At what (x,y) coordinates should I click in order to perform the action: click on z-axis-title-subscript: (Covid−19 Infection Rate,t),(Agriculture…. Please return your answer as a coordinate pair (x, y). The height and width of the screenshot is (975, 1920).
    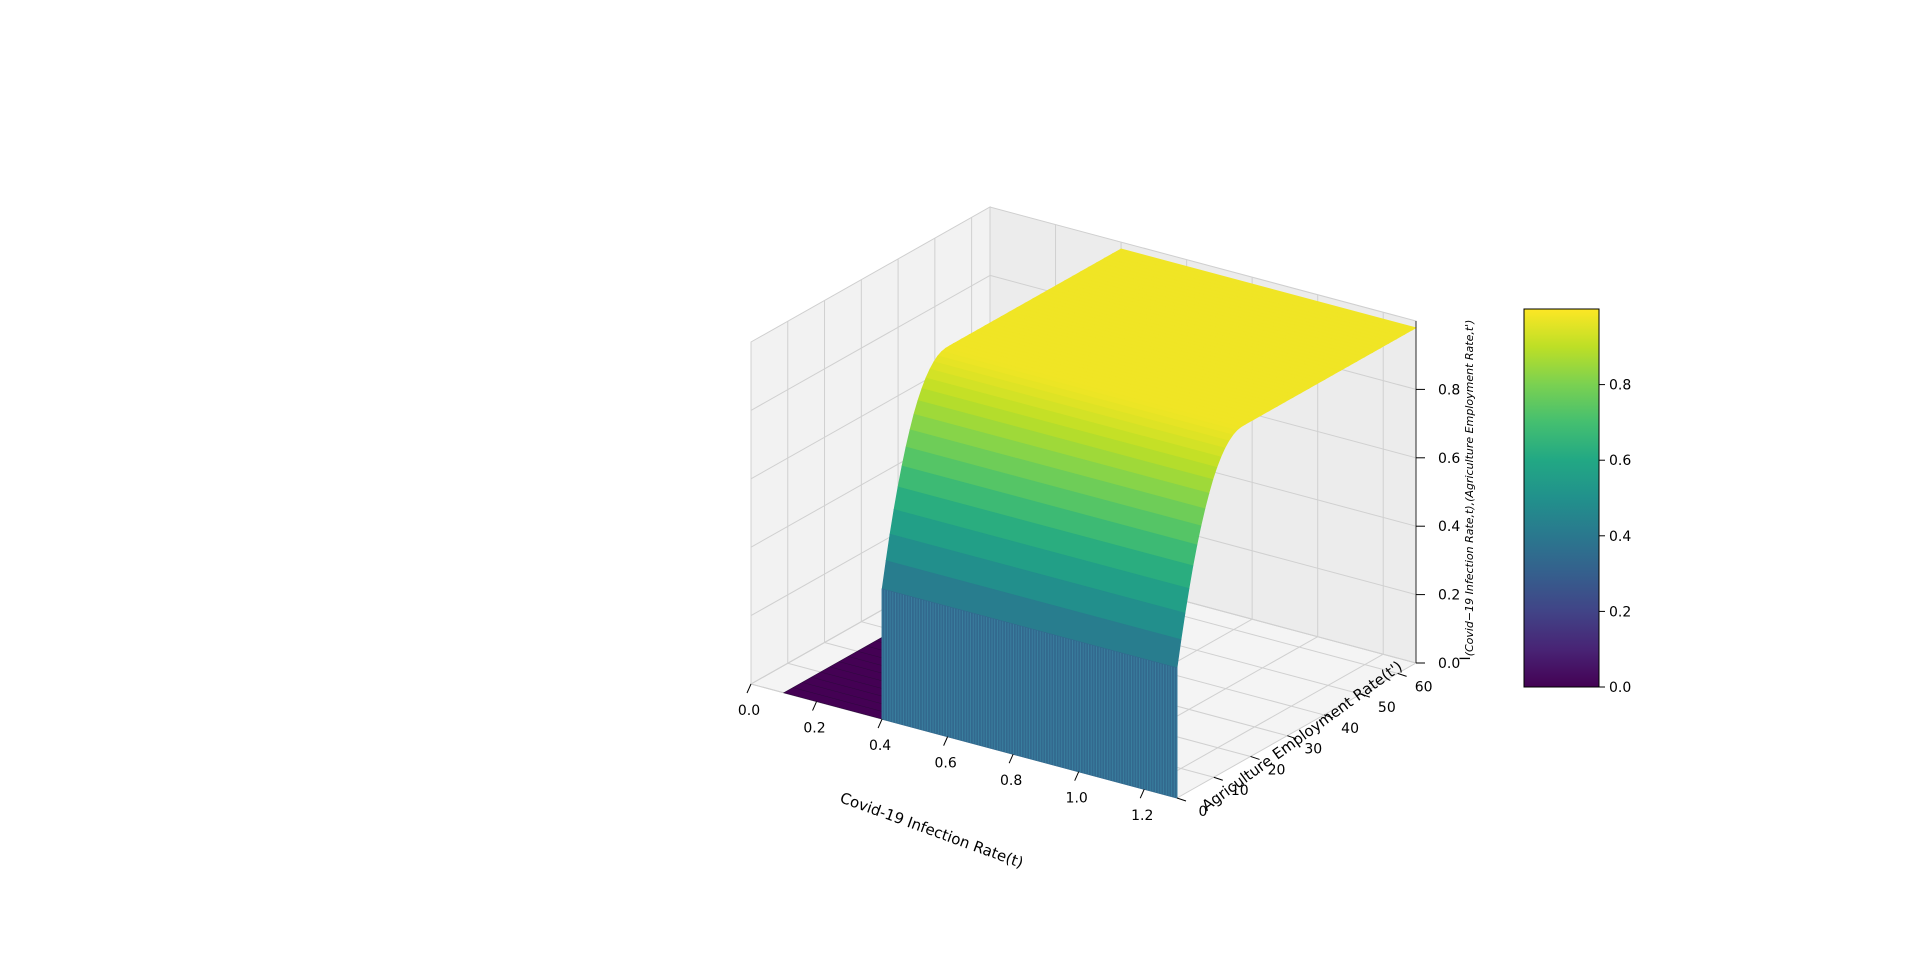
    Looking at the image, I should click on (1469, 488).